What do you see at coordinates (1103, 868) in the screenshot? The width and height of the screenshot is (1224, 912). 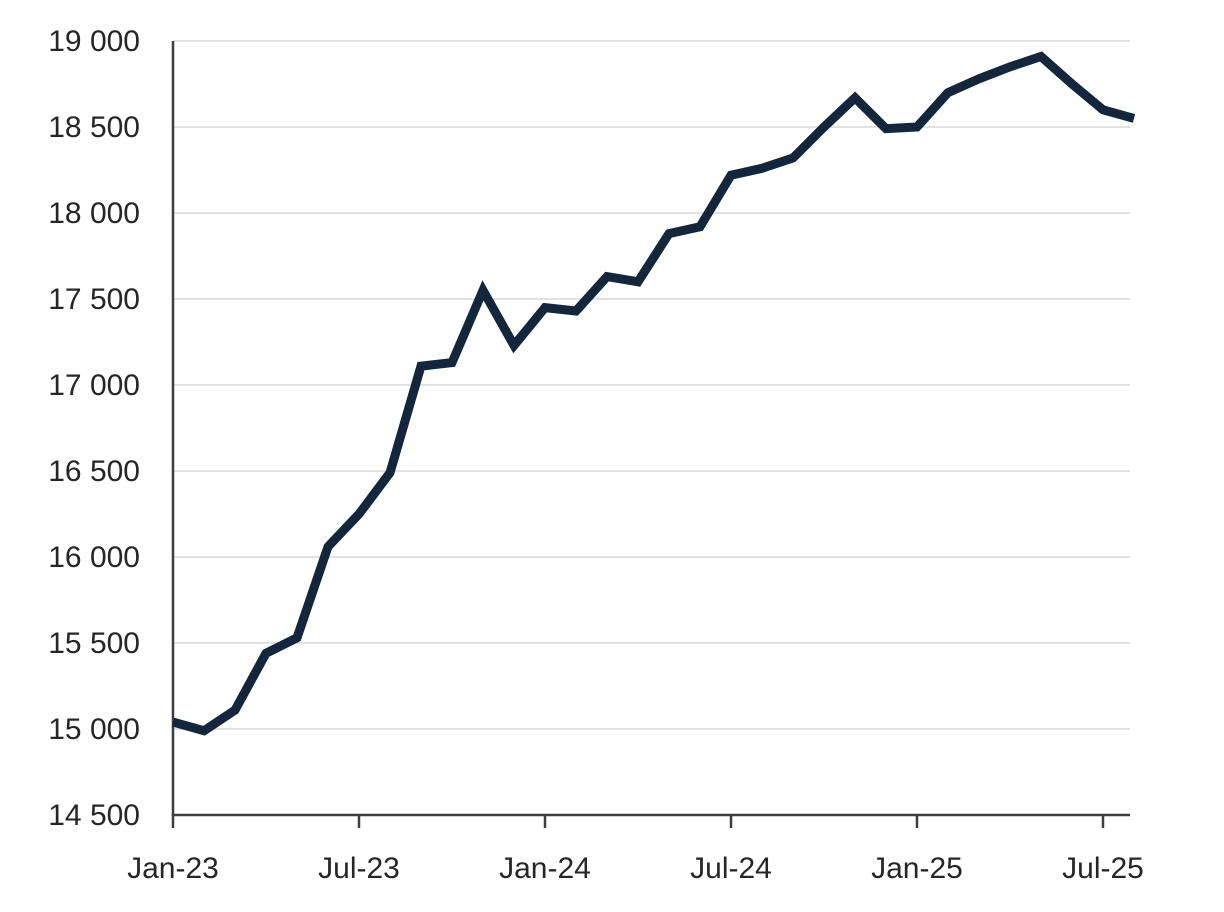 I see `x-tick-label: Jul-25` at bounding box center [1103, 868].